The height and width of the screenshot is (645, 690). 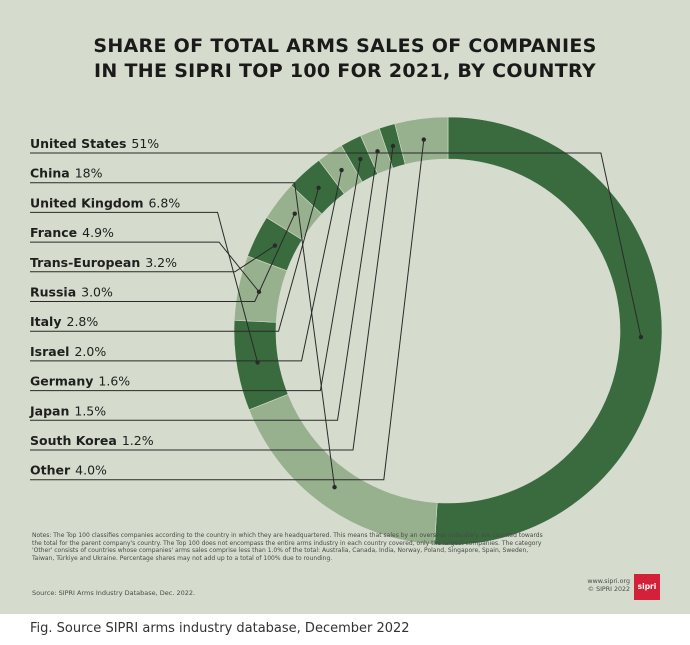 What do you see at coordinates (80, 381) in the screenshot?
I see `label-germany: Germany 1.6%` at bounding box center [80, 381].